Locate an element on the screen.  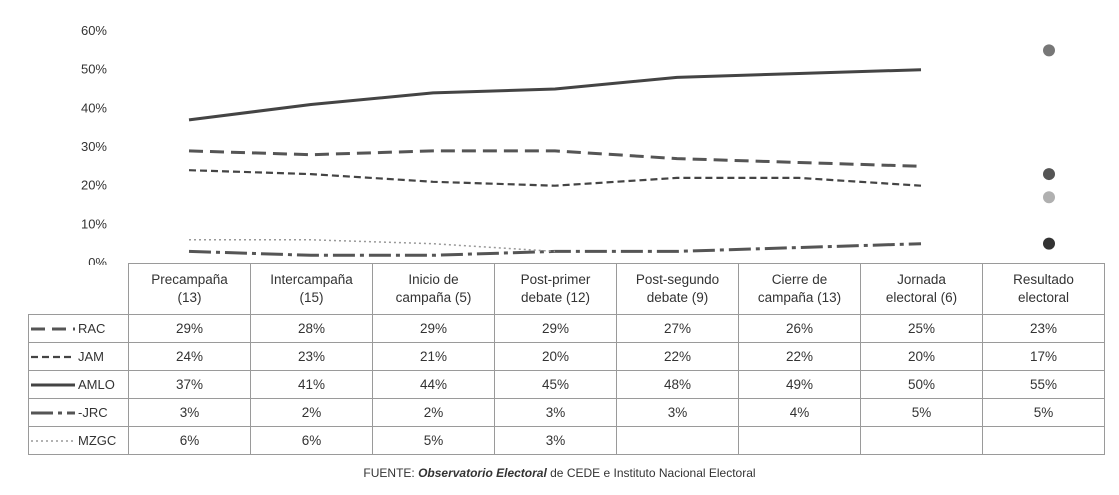
series-line-jrc is located at coordinates (555, 249).